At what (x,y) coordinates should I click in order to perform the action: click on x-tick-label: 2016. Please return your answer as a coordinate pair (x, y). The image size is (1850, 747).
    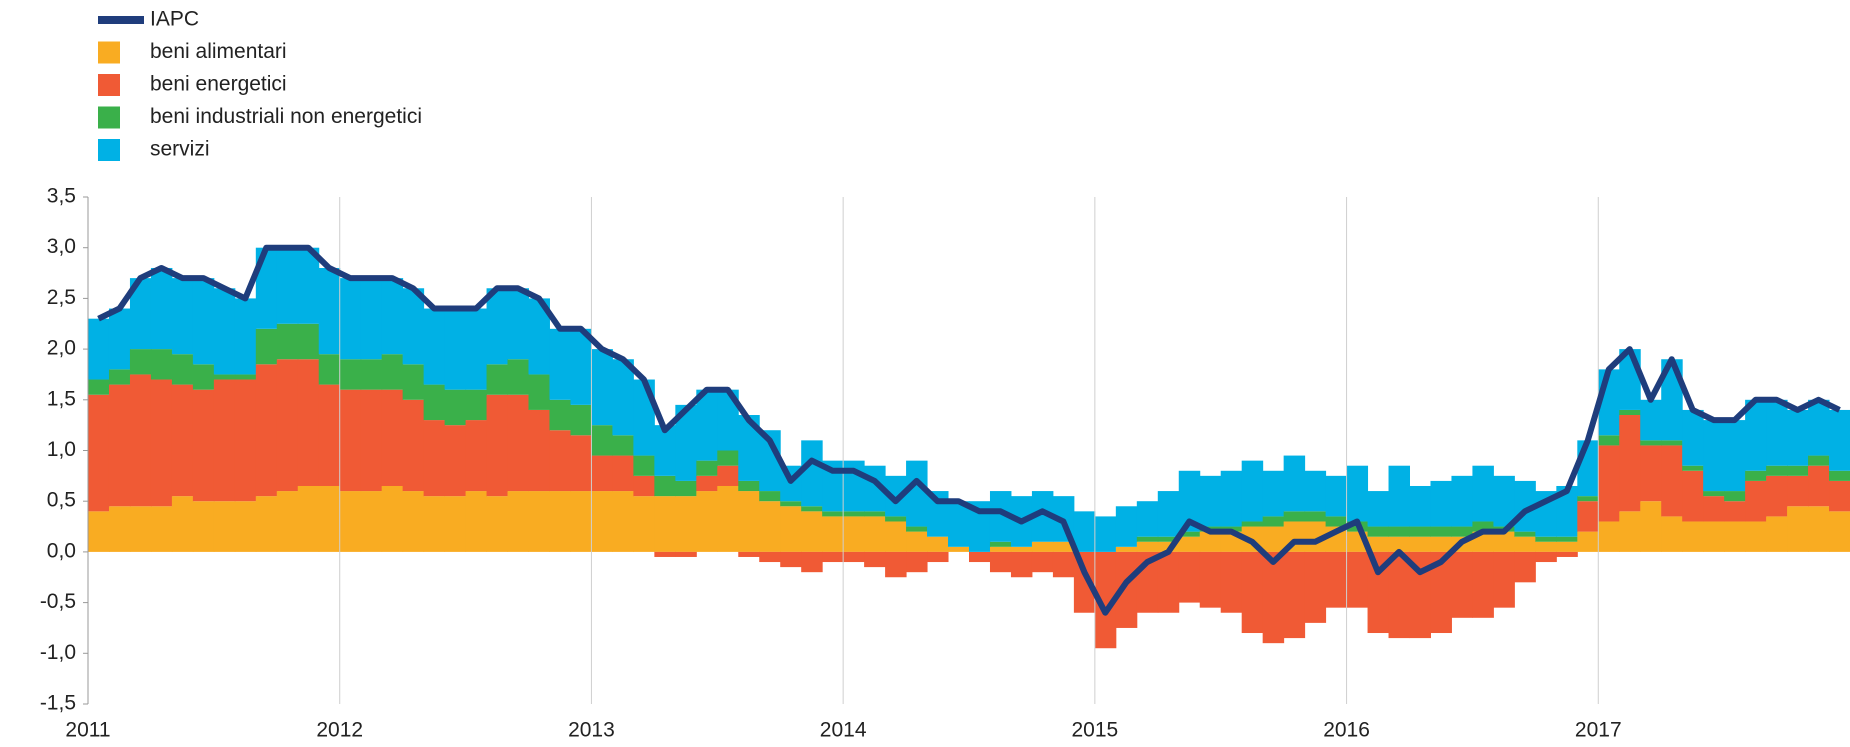
    Looking at the image, I should click on (1346, 730).